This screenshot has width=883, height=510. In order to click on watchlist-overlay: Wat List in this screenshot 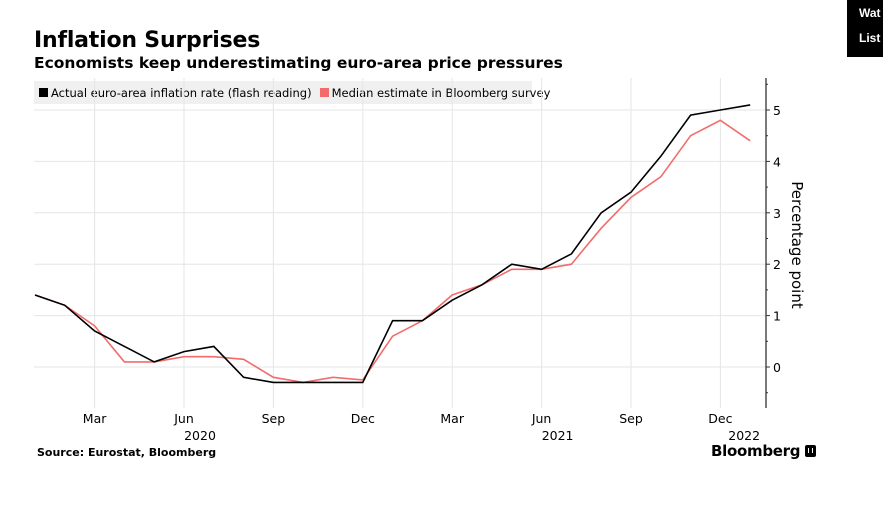, I will do `click(865, 28)`.